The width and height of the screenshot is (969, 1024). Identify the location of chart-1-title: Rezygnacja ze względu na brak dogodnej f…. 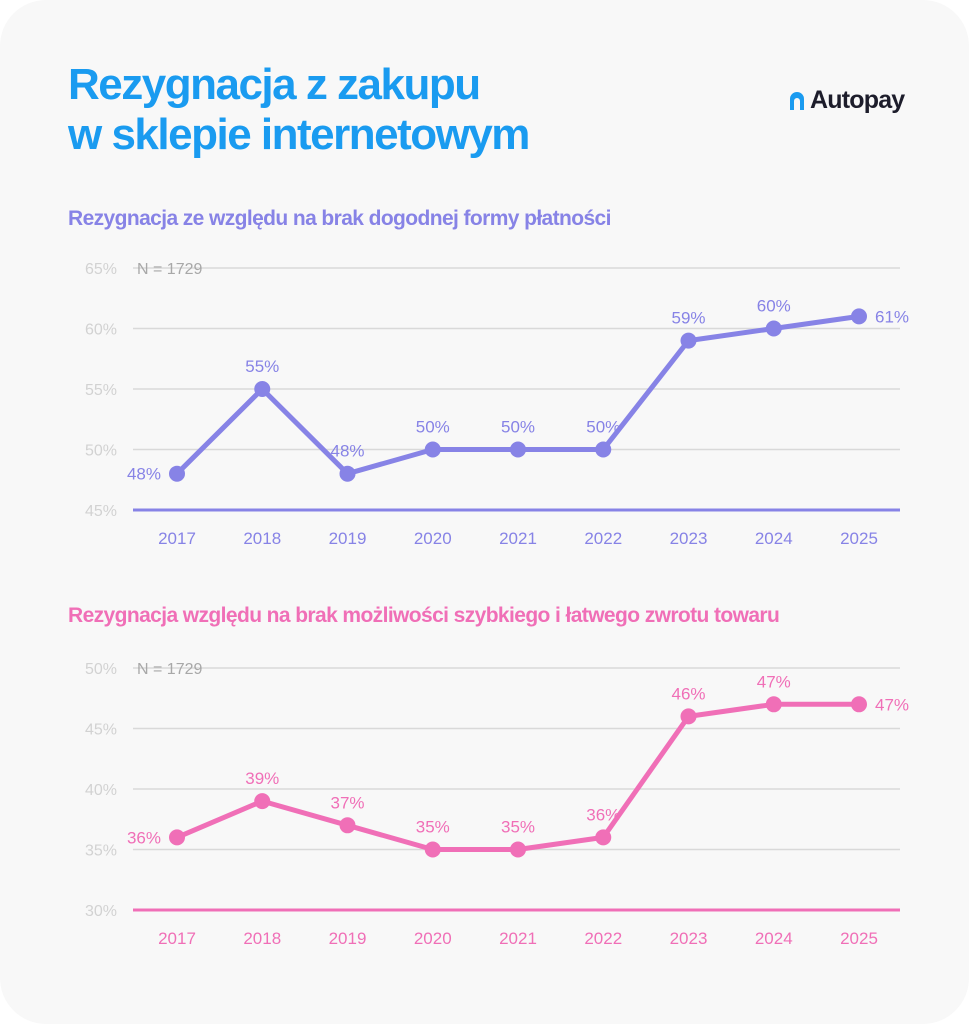
(339, 218).